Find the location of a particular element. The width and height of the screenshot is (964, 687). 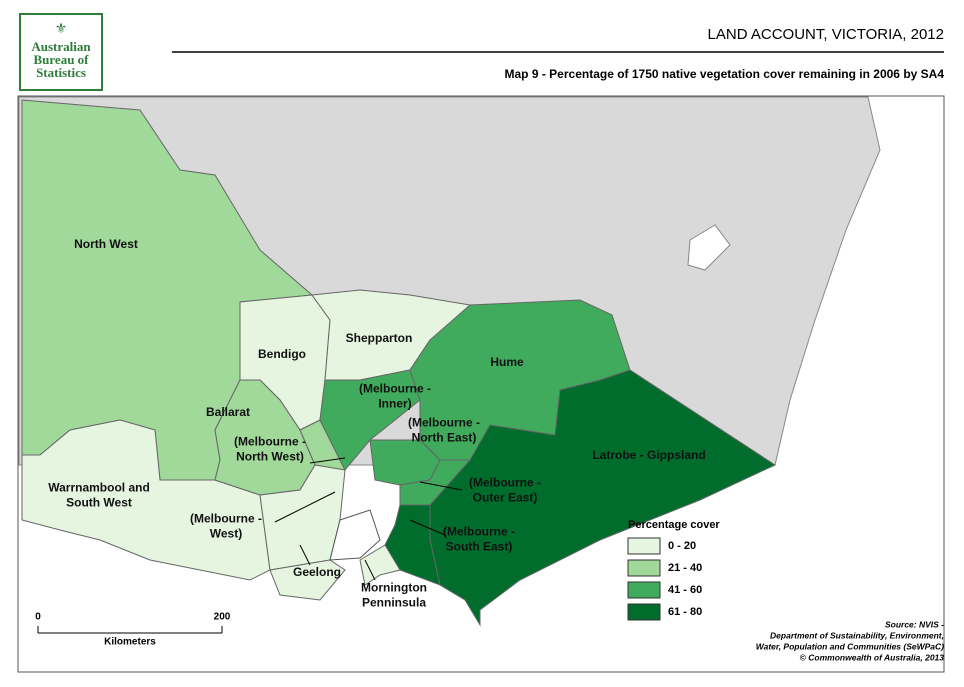

region-label: Bendigo is located at coordinates (282, 354).